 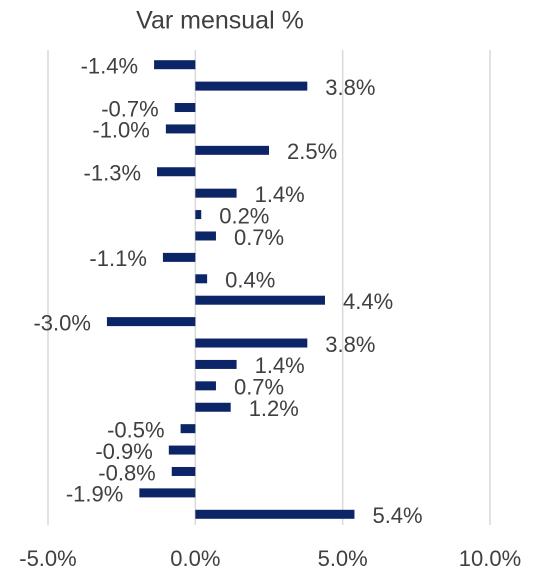 I want to click on data-label: 0.4%, so click(x=250, y=280).